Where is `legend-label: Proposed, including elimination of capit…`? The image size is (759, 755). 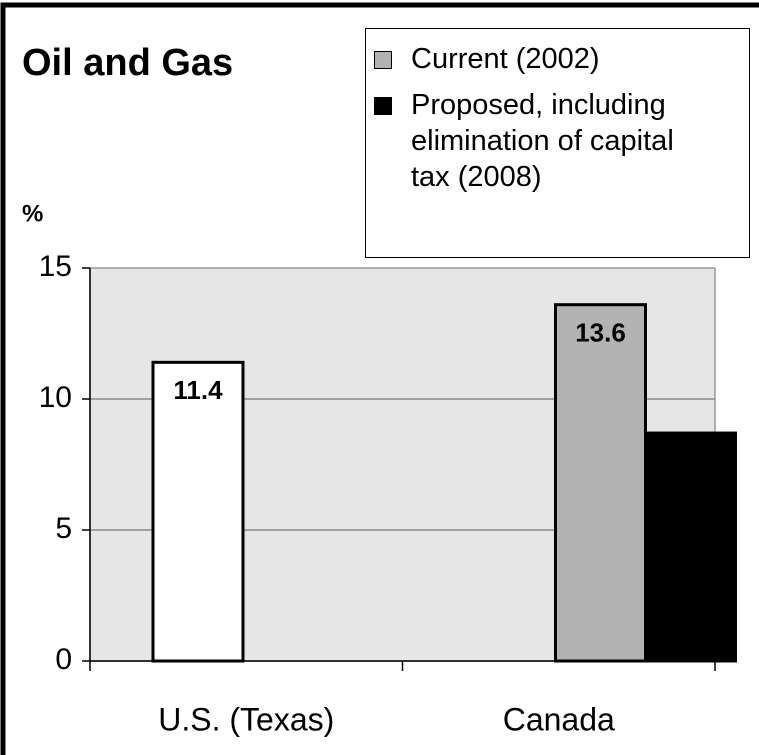
legend-label: Proposed, including elimination of capit… is located at coordinates (542, 141).